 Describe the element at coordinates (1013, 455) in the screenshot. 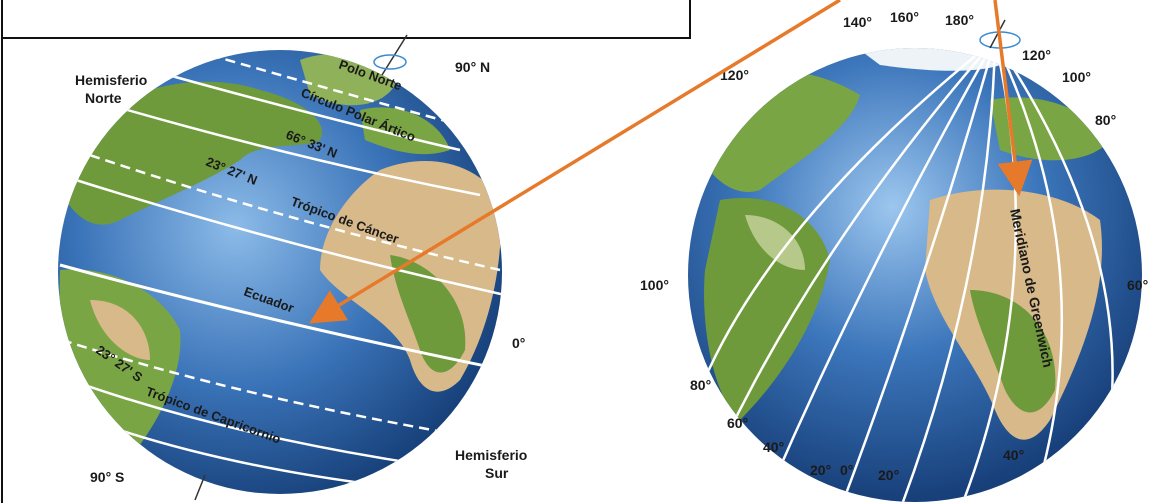

I see `lon-label-40-right: 40°` at that location.